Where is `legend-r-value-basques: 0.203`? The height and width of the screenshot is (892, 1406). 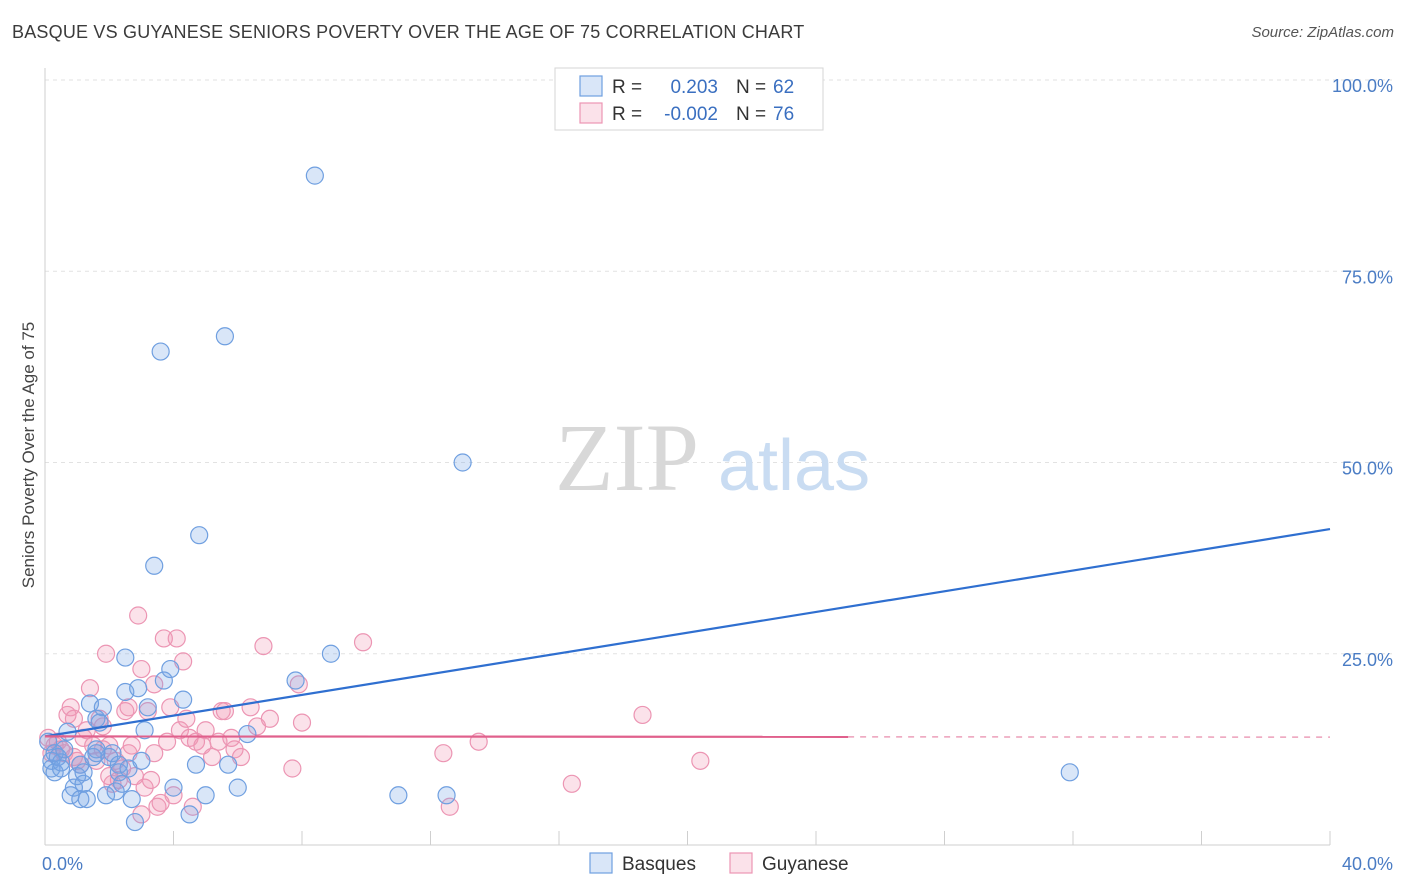
legend-r-value-basques: 0.203 is located at coordinates (694, 87).